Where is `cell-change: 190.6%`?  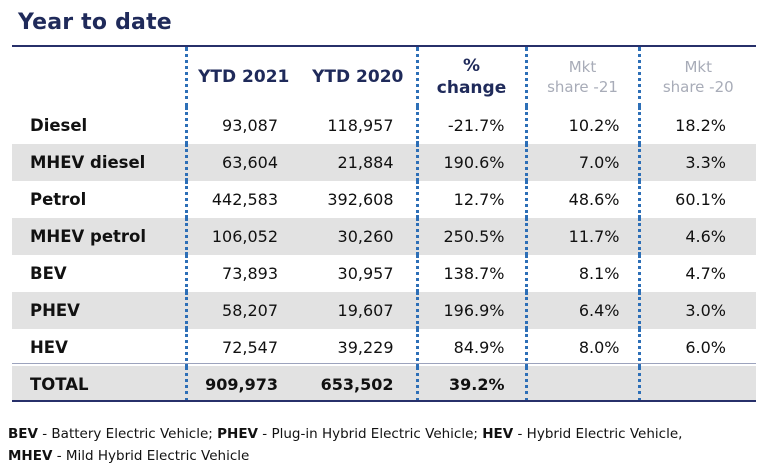
cell-change: 190.6% is located at coordinates (470, 162).